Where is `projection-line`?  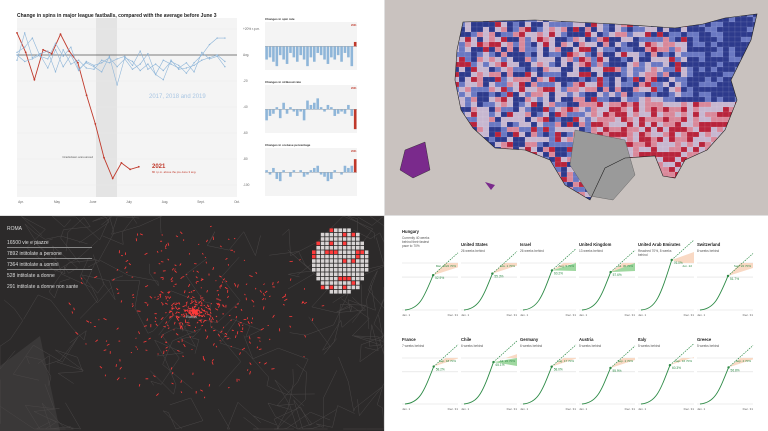 projection-line is located at coordinates (623, 357).